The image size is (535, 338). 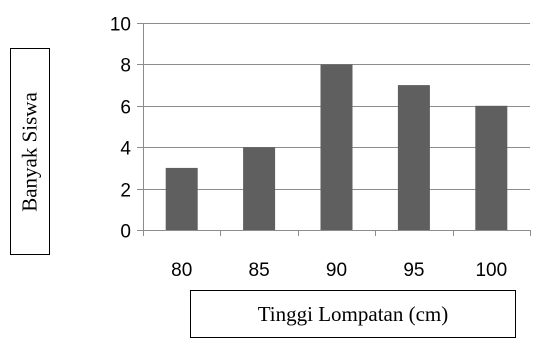 What do you see at coordinates (125, 232) in the screenshot?
I see `y-tick-label: 0` at bounding box center [125, 232].